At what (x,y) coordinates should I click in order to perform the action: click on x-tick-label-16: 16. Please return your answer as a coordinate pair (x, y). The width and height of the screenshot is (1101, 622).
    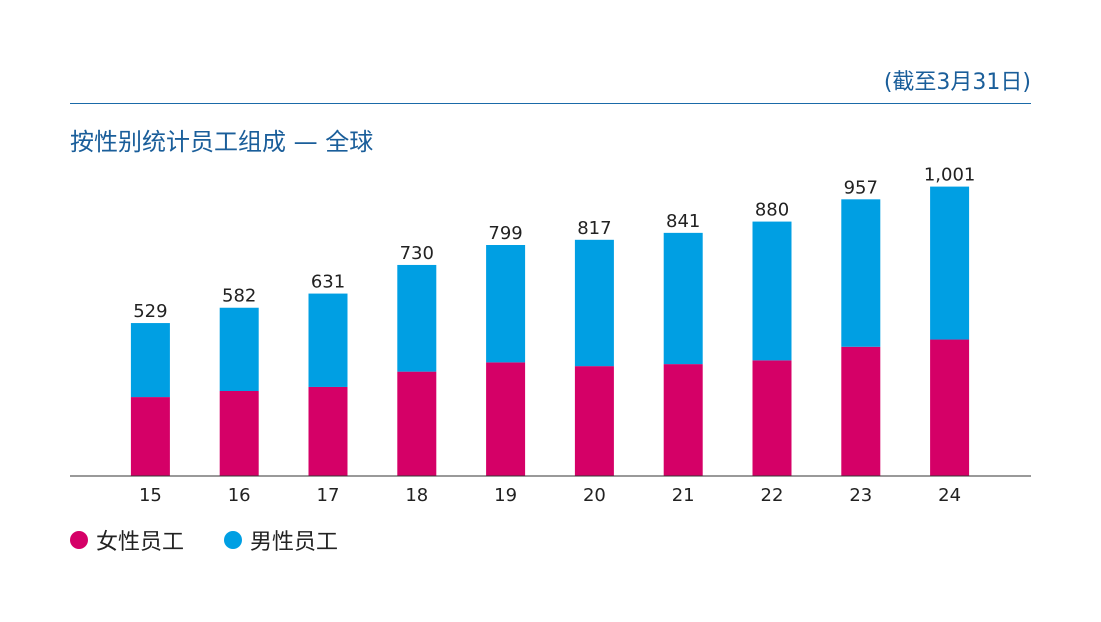
    Looking at the image, I should click on (239, 495).